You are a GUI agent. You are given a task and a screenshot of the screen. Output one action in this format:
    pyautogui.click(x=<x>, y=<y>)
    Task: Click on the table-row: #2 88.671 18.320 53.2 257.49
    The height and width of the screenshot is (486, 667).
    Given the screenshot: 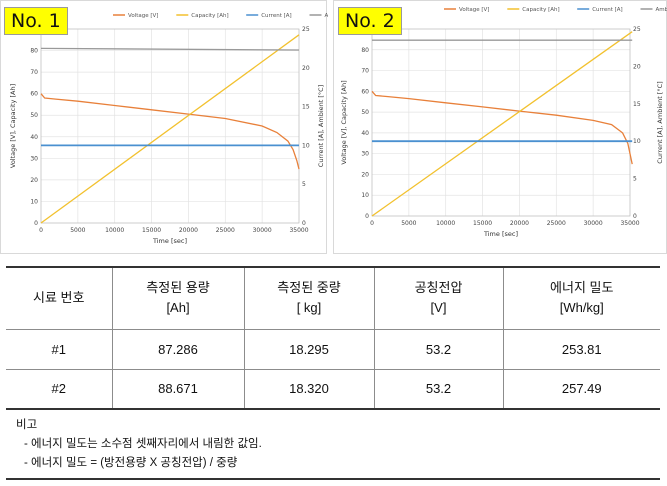 What is the action you would take?
    pyautogui.click(x=333, y=389)
    